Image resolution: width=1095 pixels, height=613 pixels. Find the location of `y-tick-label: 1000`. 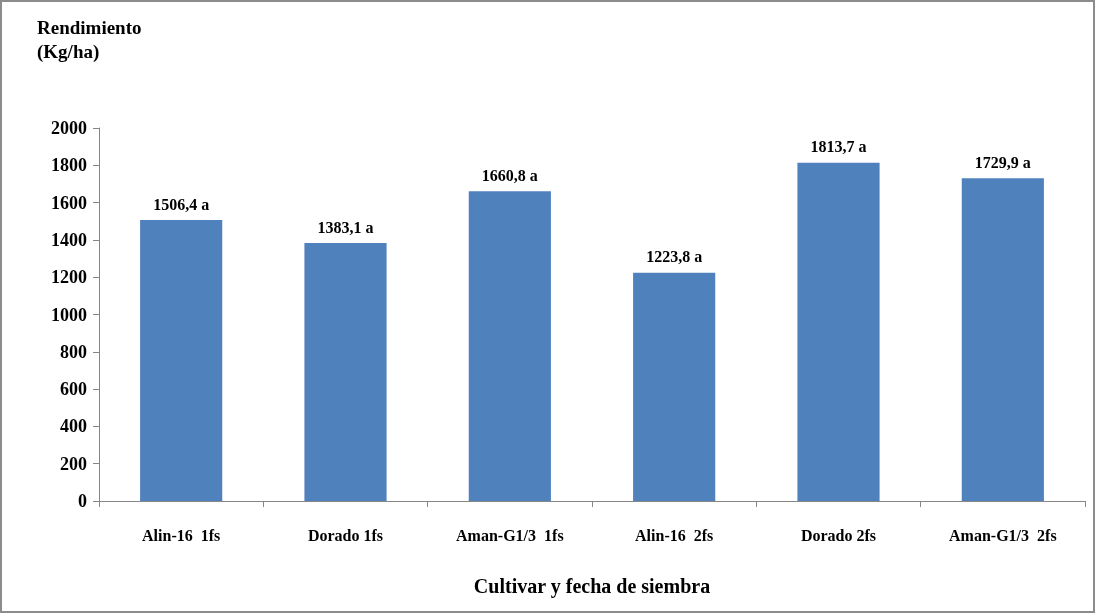

y-tick-label: 1000 is located at coordinates (69, 314).